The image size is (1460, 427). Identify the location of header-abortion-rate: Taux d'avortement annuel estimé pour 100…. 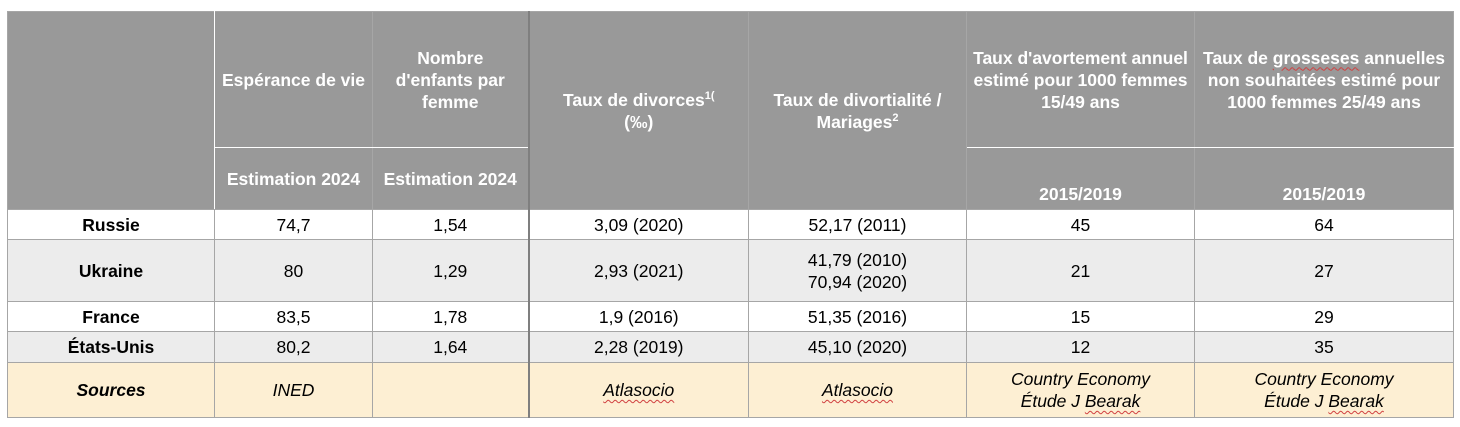
(1080, 79).